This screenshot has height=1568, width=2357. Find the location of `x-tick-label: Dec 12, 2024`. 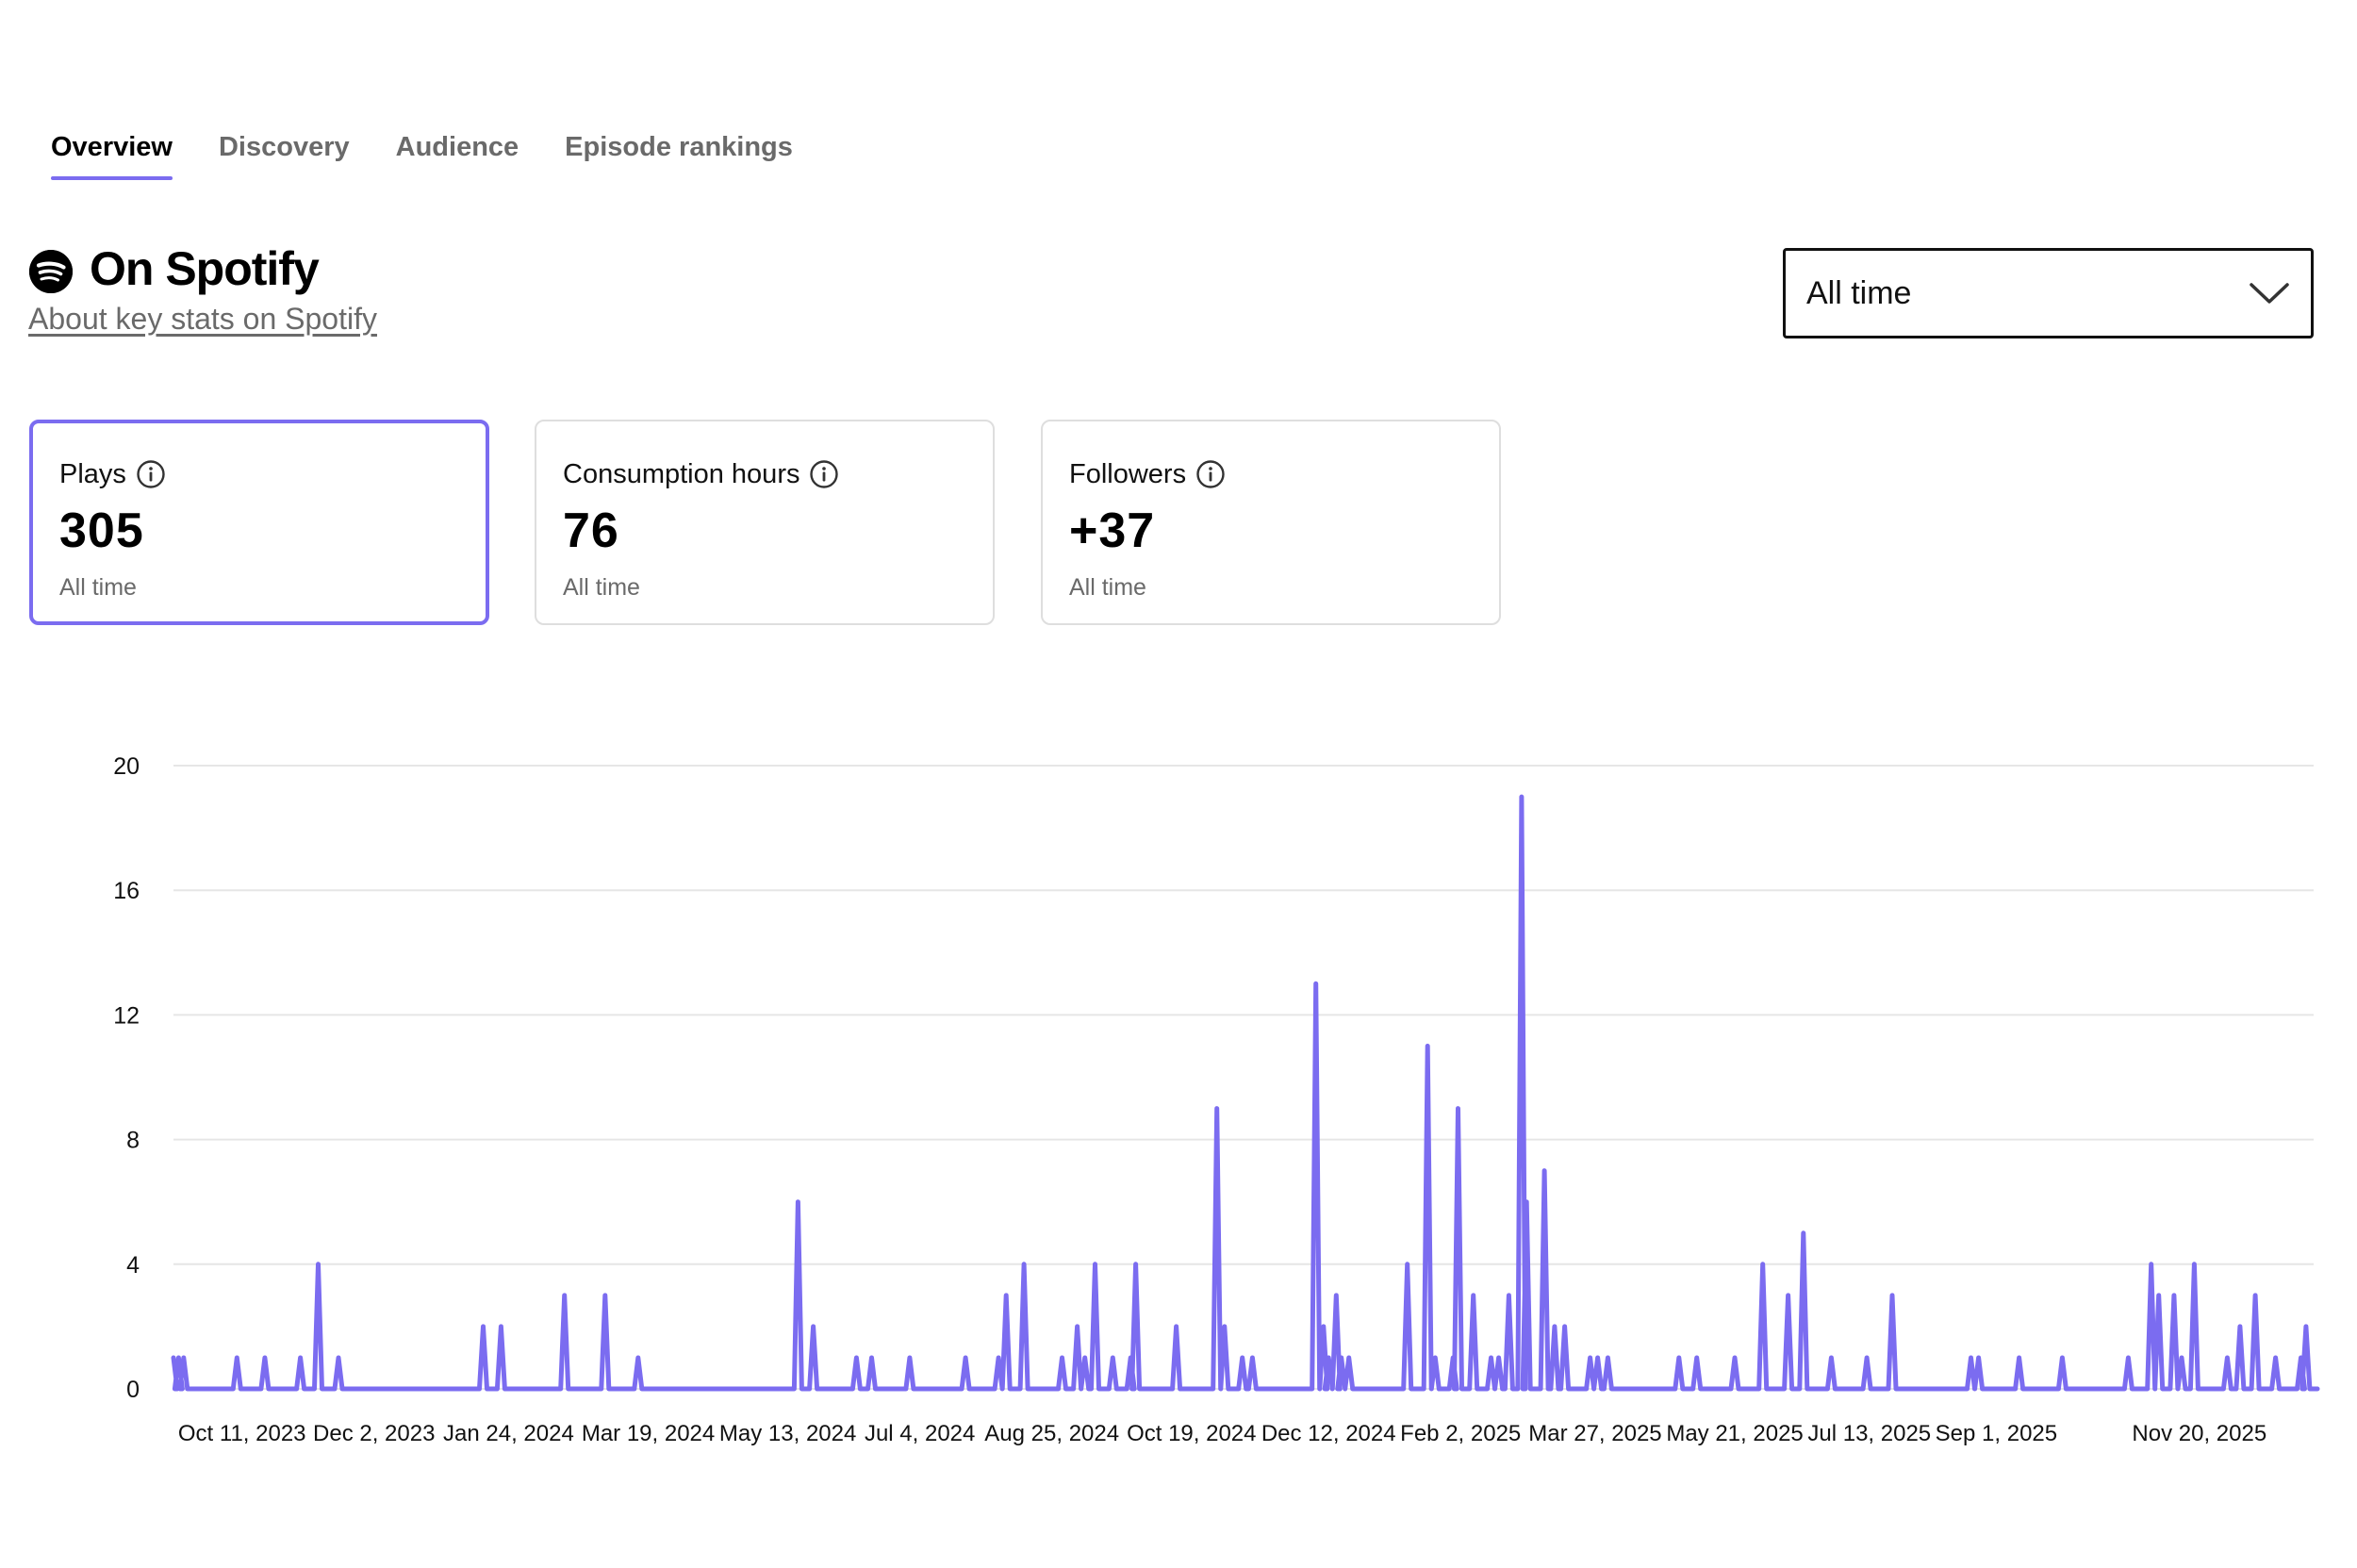

x-tick-label: Dec 12, 2024 is located at coordinates (1328, 1433).